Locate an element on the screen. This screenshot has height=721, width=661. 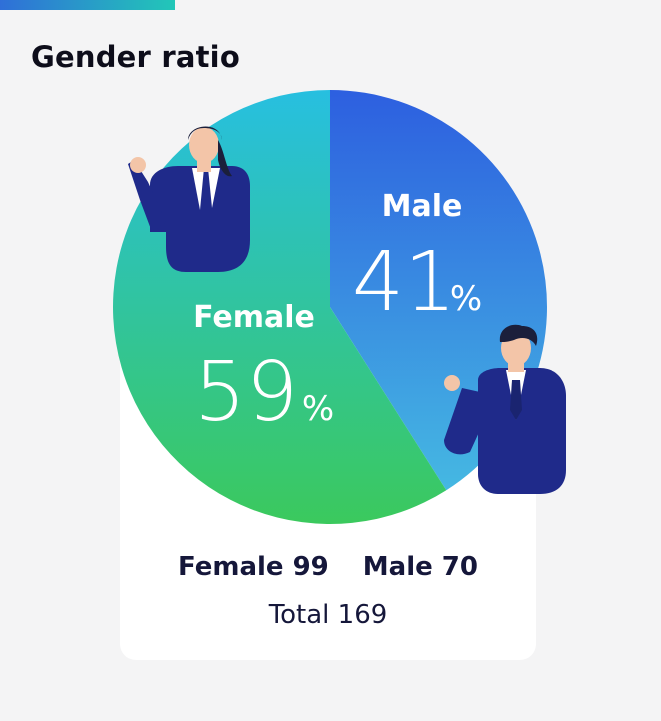
female-slice-label: Female is located at coordinates (254, 317).